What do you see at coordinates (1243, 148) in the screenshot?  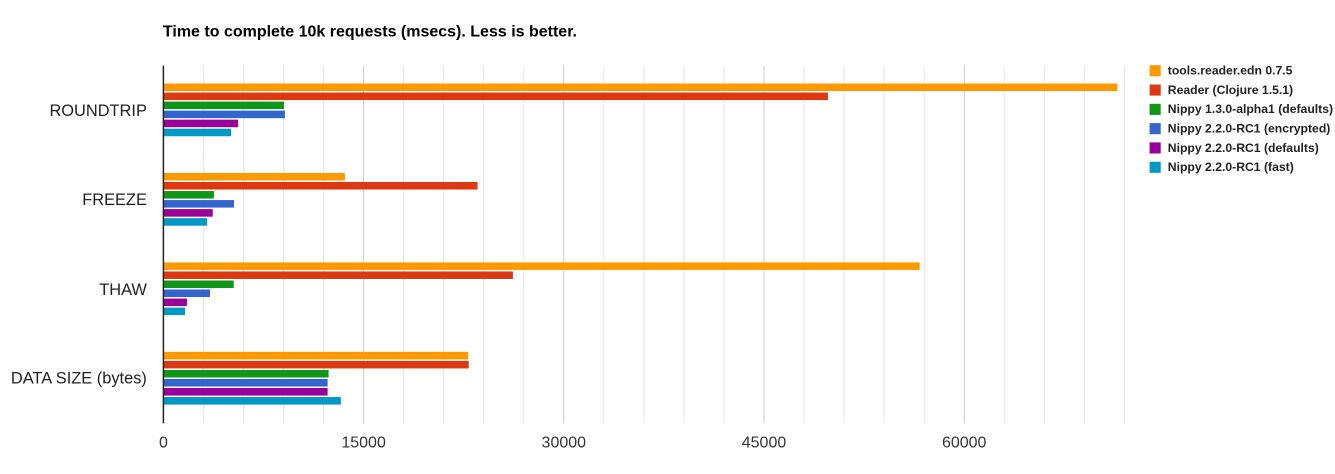 I see `svg-text: Nippy 2.2.0-RC1 (defaults)` at bounding box center [1243, 148].